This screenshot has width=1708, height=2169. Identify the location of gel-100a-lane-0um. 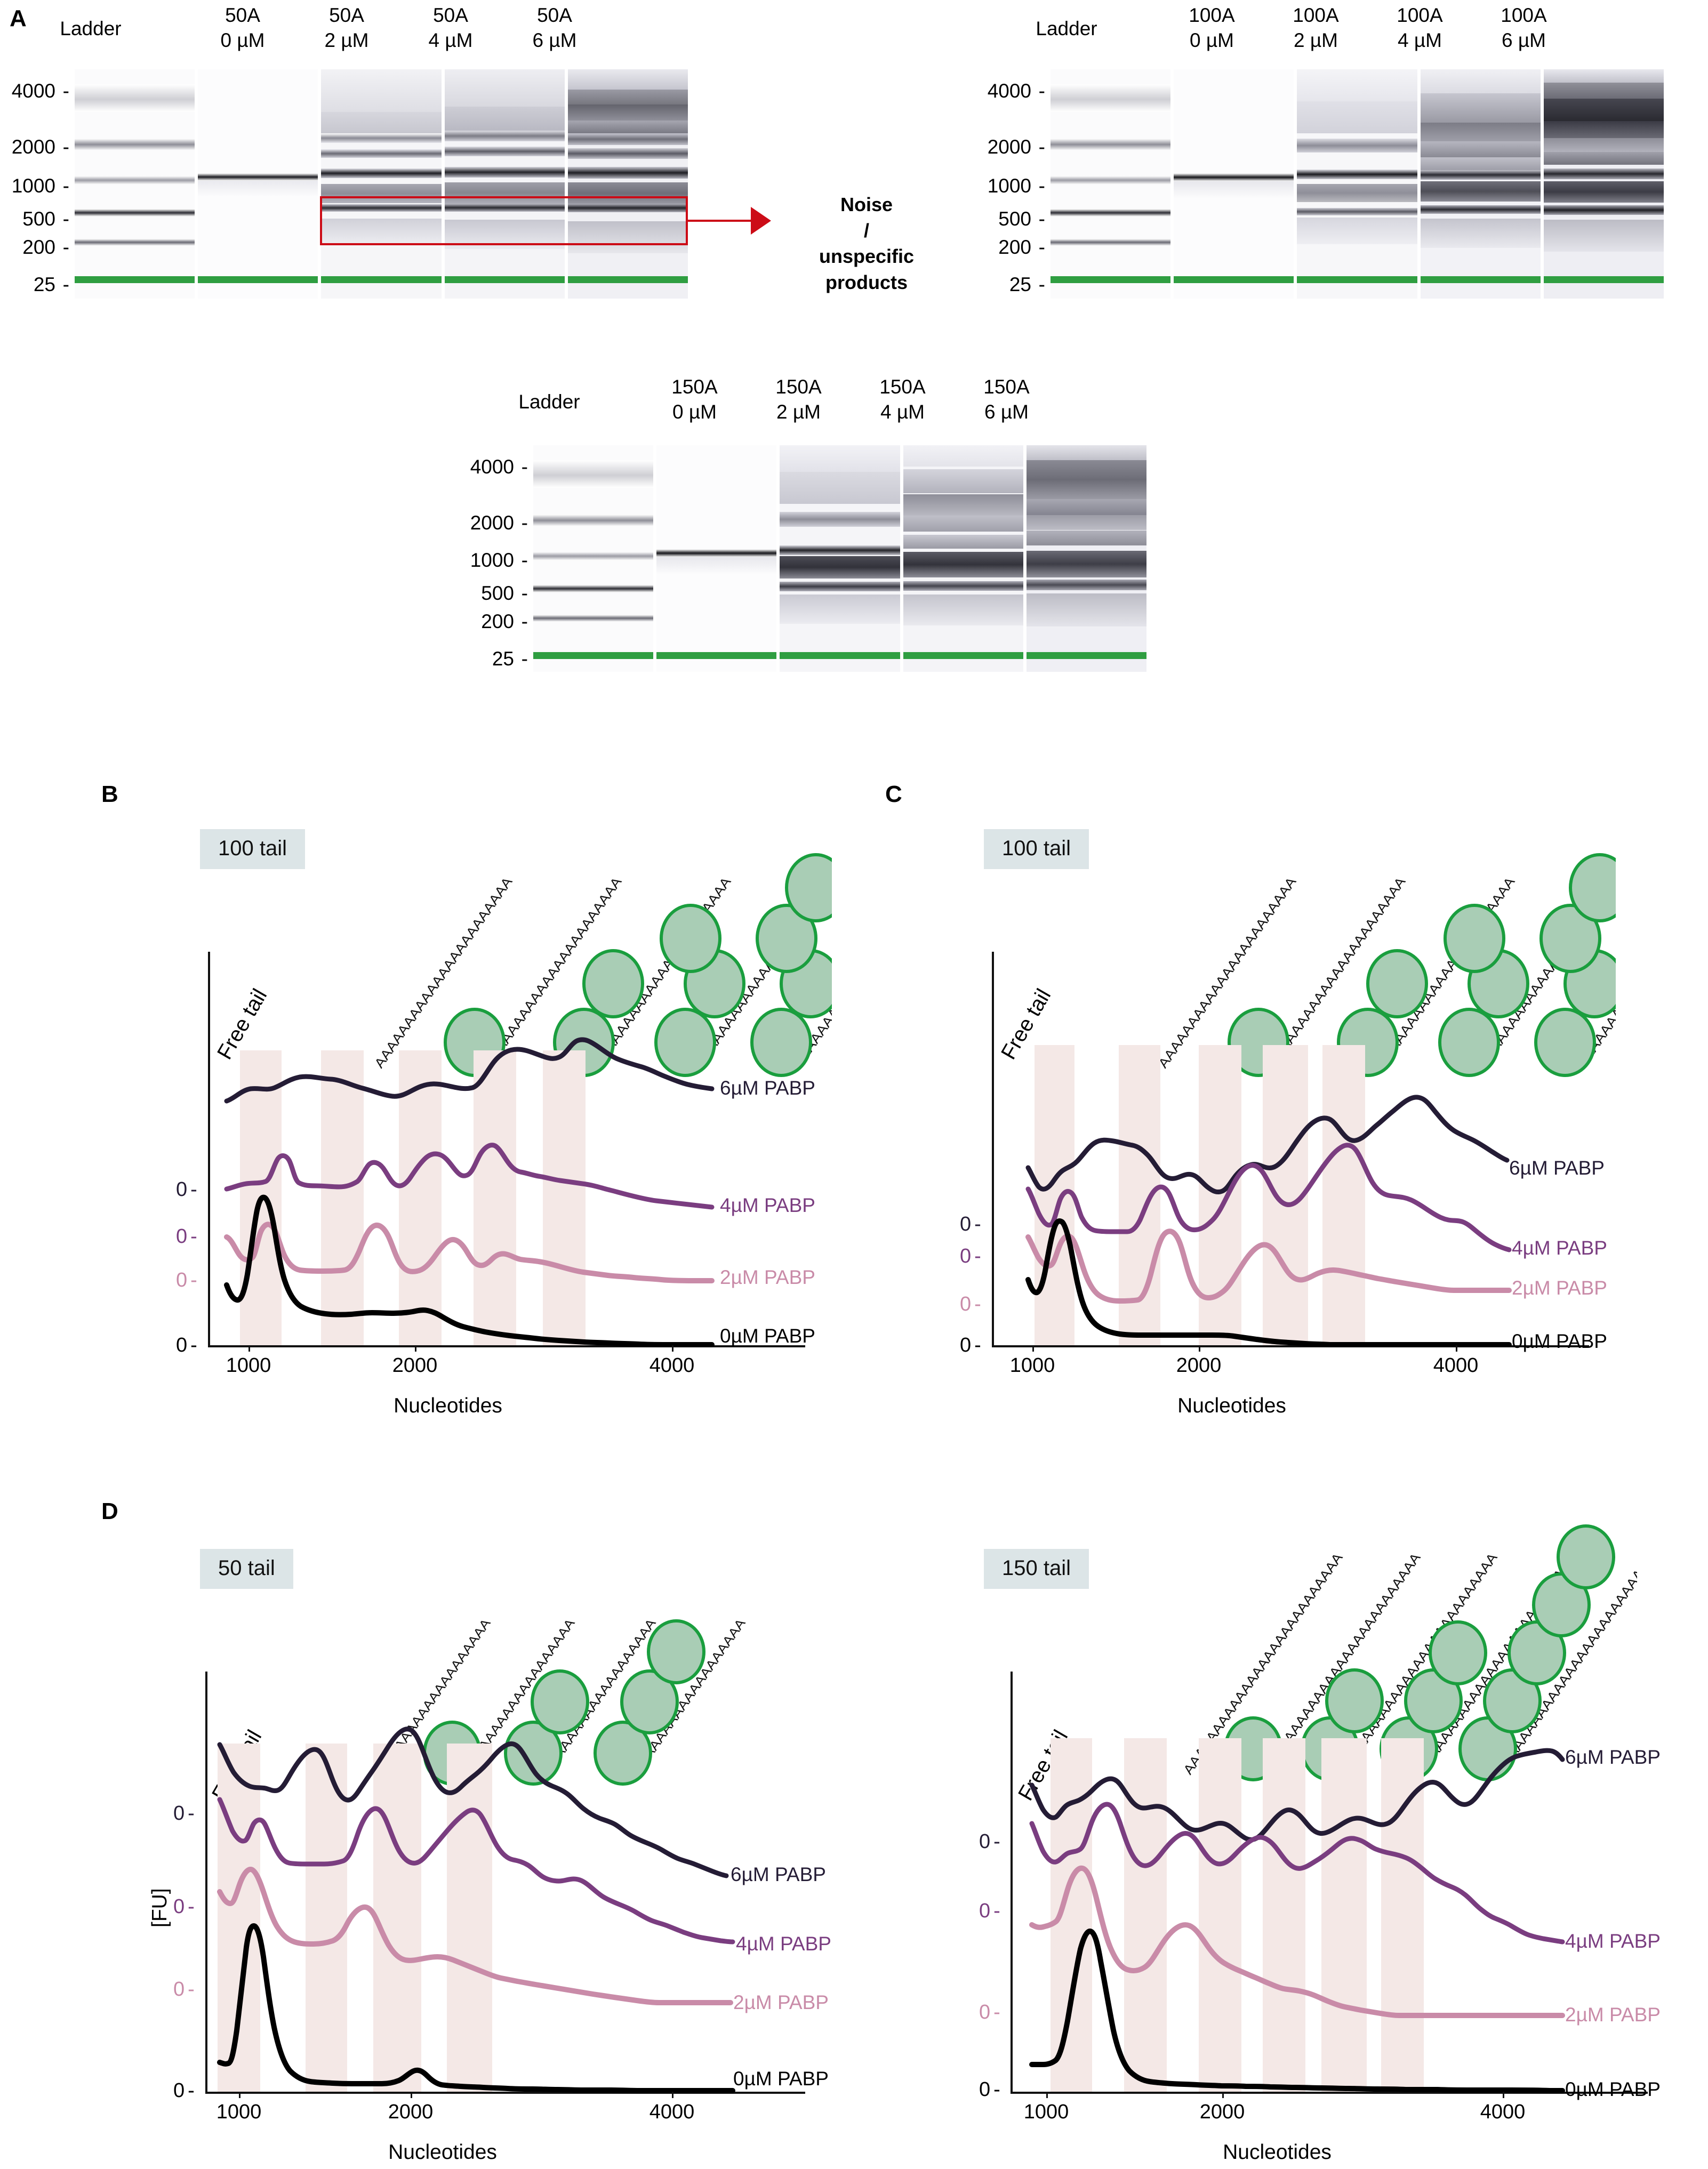
(1234, 184).